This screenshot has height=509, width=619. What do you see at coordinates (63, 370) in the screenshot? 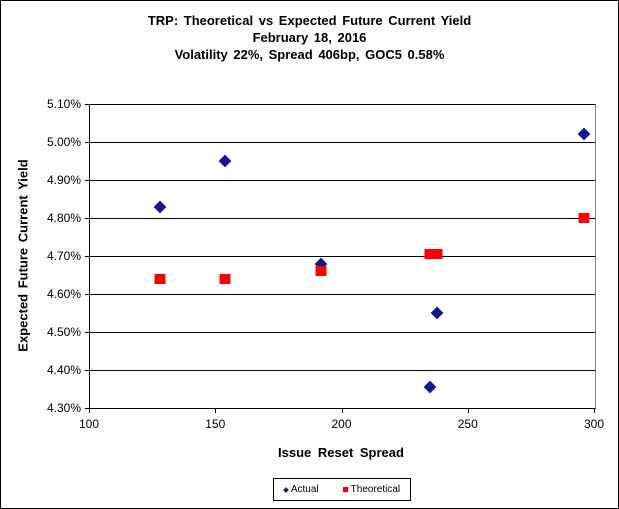
I see `y-tick-label: 4.40%` at bounding box center [63, 370].